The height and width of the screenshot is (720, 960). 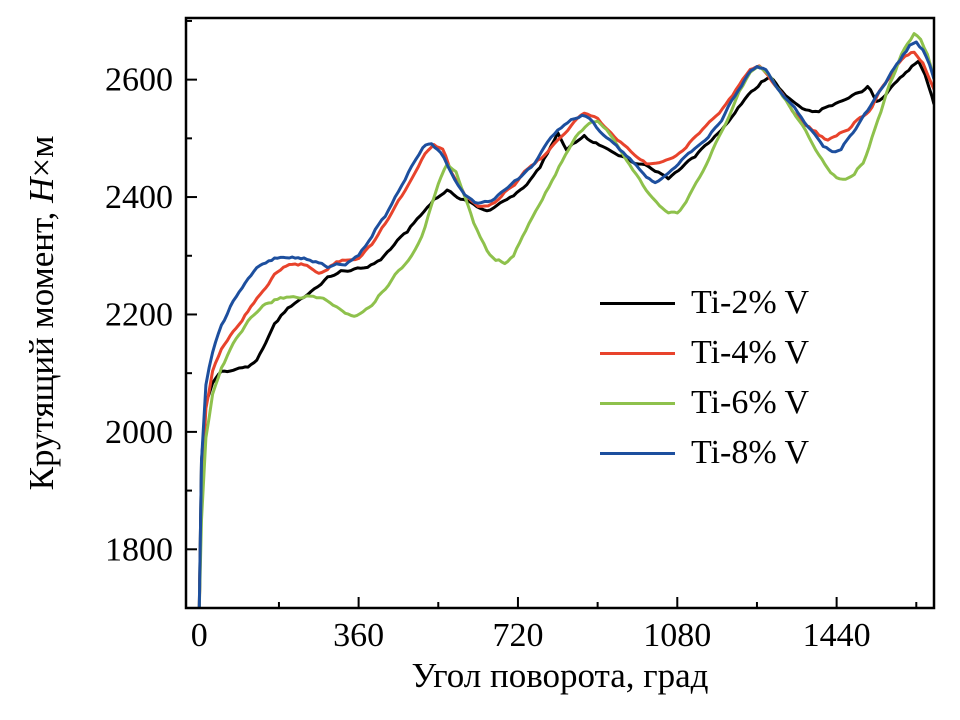 I want to click on x-axis-label: Угол поворота, град, so click(x=560, y=675).